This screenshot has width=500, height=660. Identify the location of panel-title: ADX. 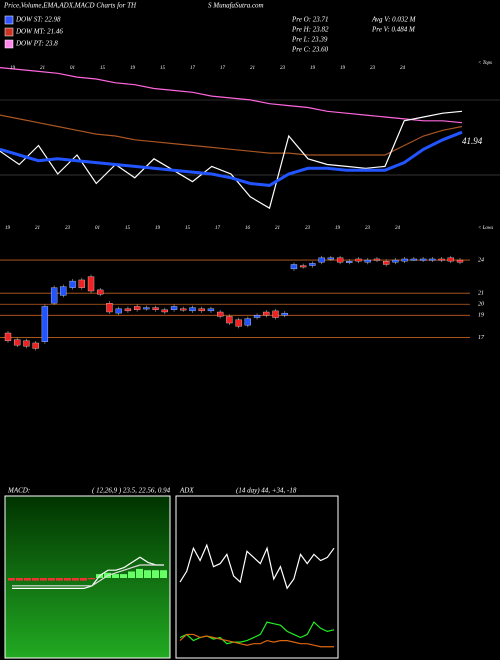
(186, 491).